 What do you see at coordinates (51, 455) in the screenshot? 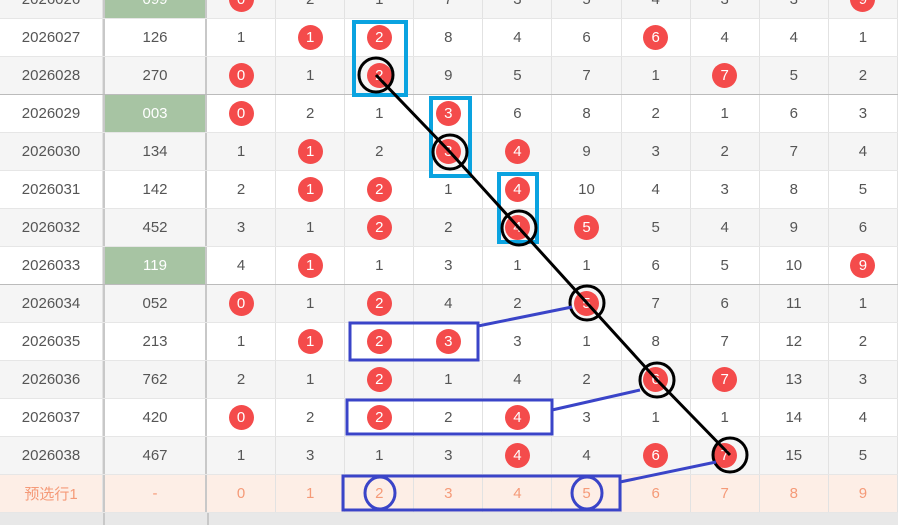
I see `period-cell: 2026038` at bounding box center [51, 455].